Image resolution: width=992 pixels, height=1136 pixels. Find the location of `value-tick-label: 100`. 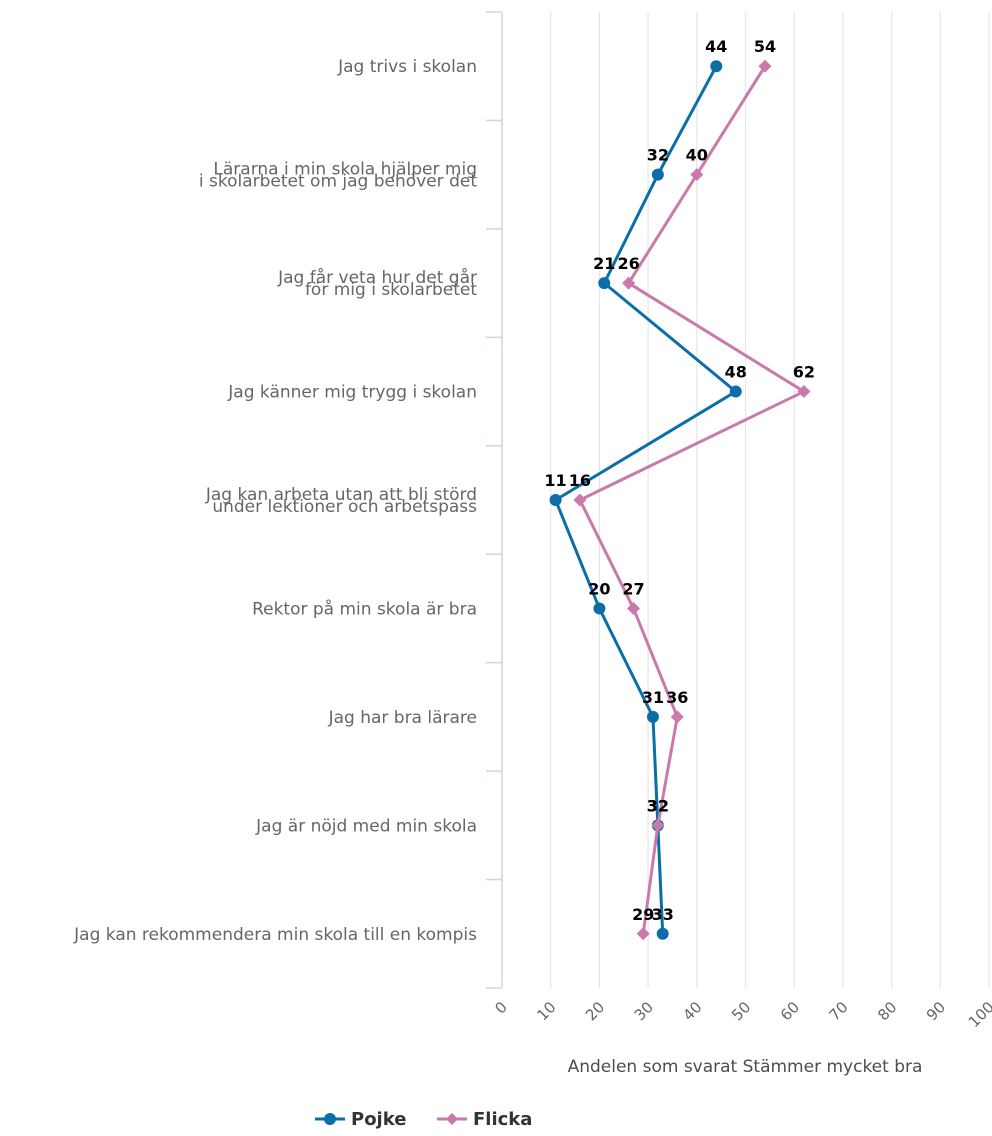

value-tick-label: 100 is located at coordinates (978, 1014).